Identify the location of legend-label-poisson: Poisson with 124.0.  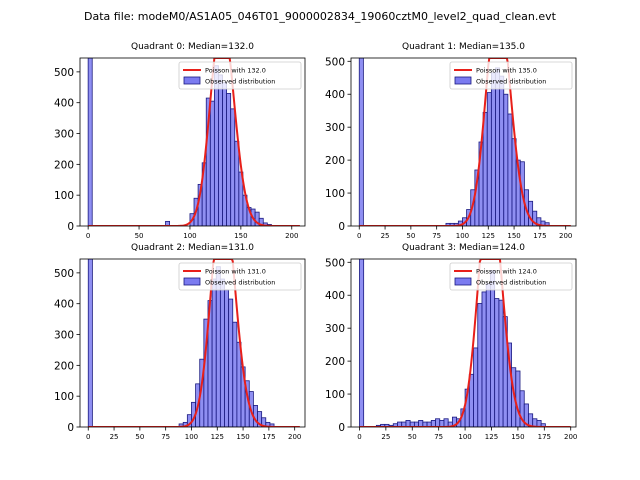
(506, 272).